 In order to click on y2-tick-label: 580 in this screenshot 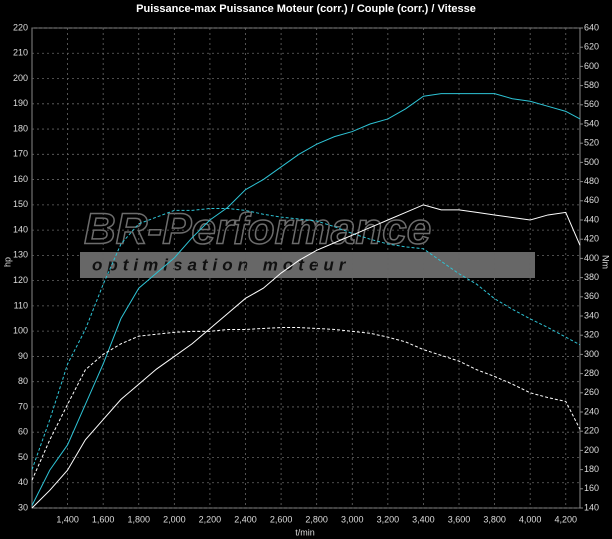, I will do `click(591, 85)`.